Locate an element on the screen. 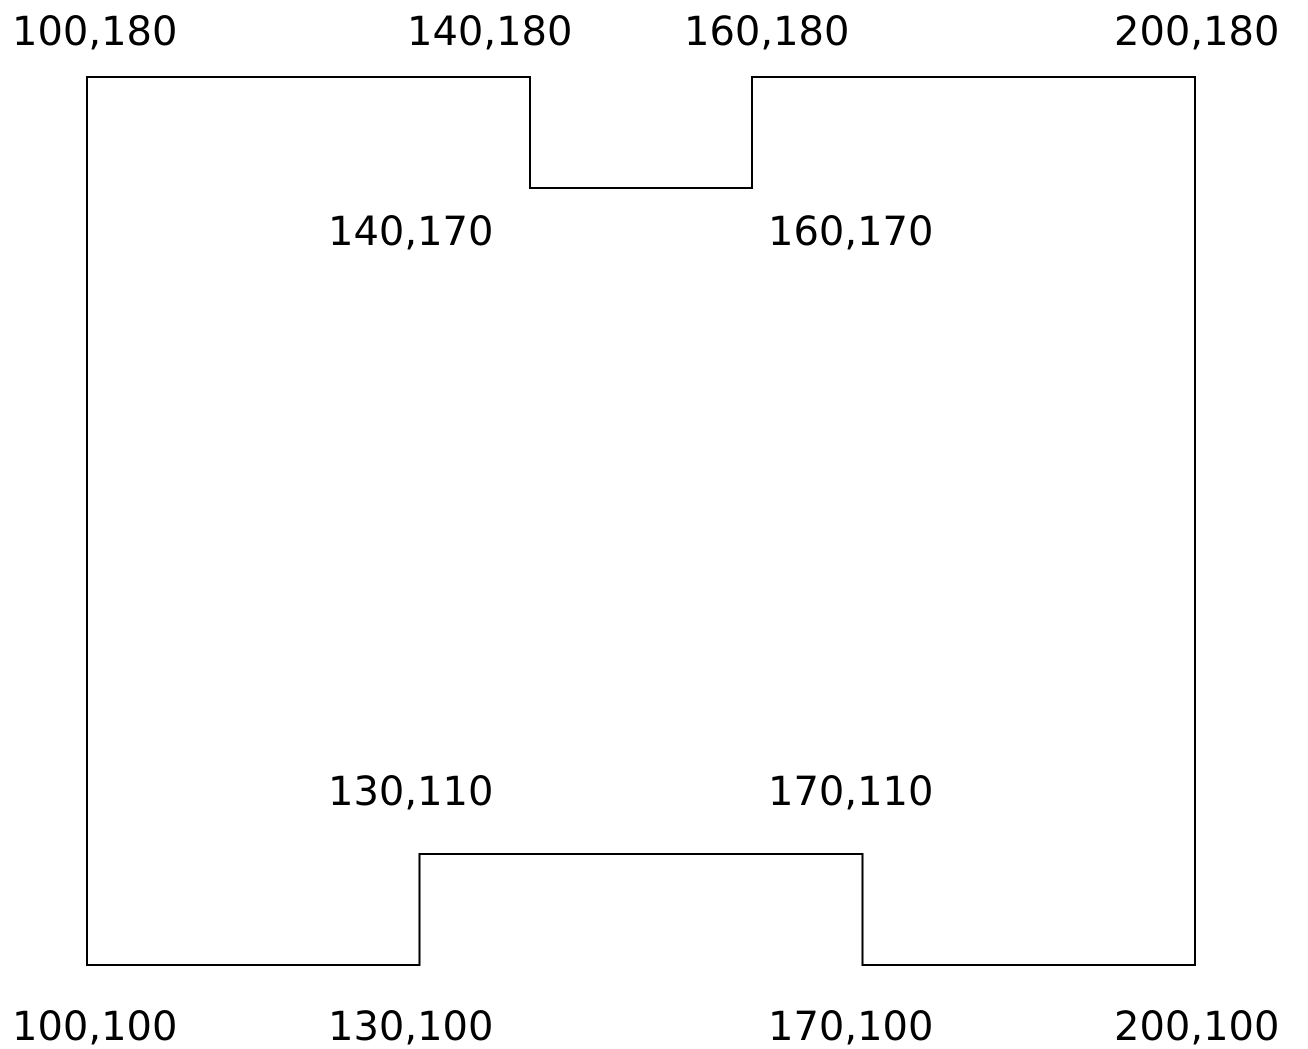  vertex-label-130-100: 130,100 is located at coordinates (410, 1026).